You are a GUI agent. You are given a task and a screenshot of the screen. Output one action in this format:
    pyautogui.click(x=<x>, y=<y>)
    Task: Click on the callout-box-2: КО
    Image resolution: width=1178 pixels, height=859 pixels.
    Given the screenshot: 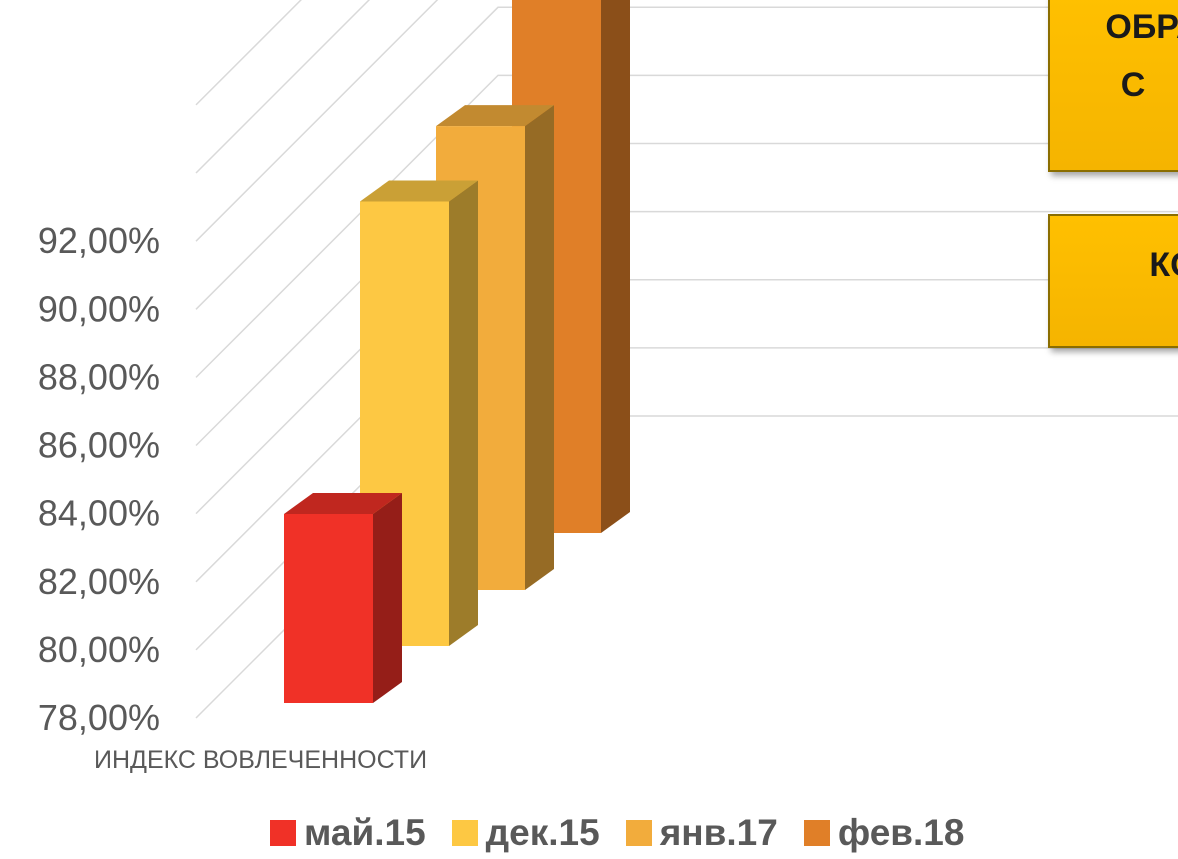 What is the action you would take?
    pyautogui.click(x=1113, y=281)
    